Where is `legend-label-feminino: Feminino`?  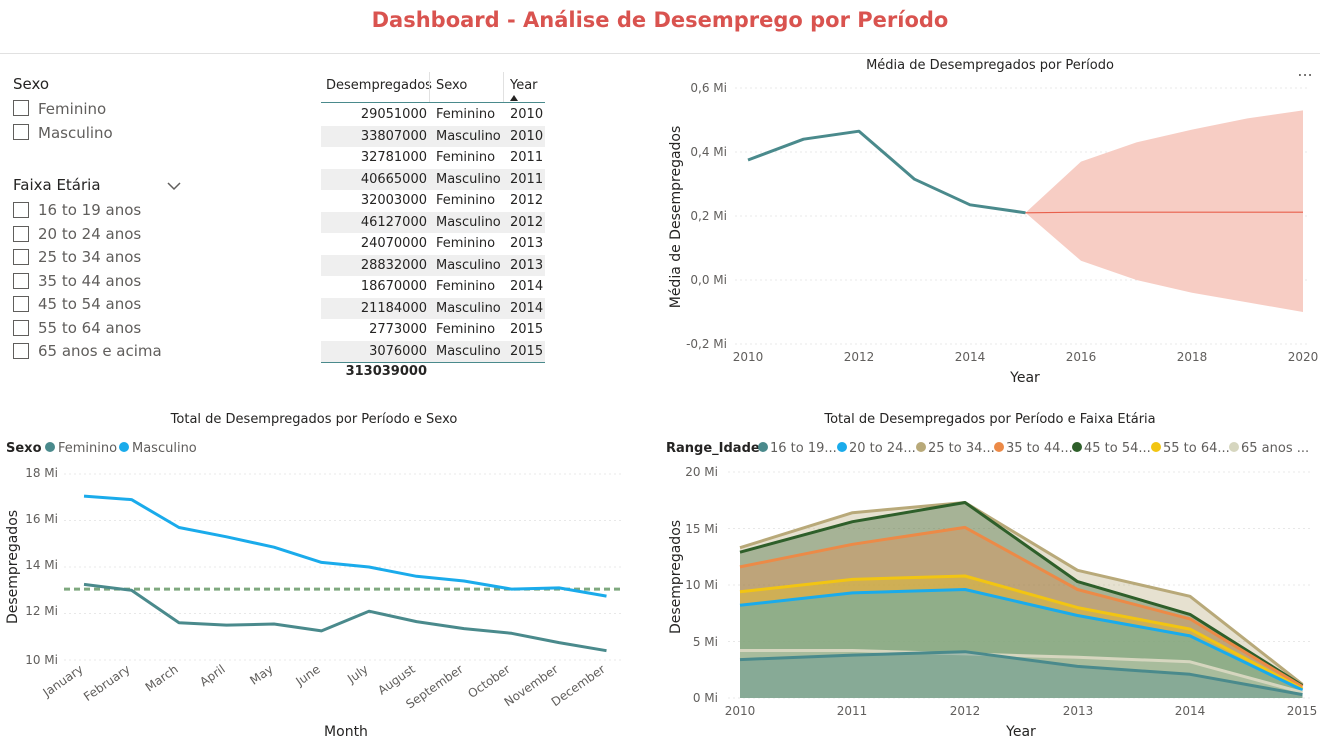
legend-label-feminino: Feminino is located at coordinates (87, 448).